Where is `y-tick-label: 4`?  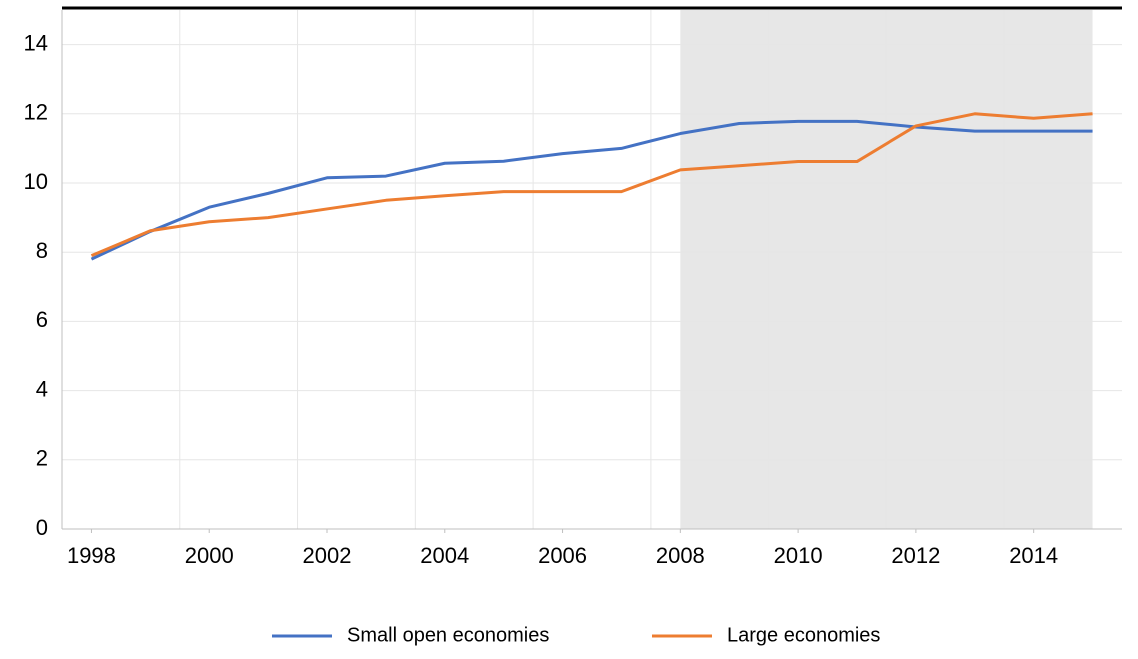
y-tick-label: 4 is located at coordinates (42, 388).